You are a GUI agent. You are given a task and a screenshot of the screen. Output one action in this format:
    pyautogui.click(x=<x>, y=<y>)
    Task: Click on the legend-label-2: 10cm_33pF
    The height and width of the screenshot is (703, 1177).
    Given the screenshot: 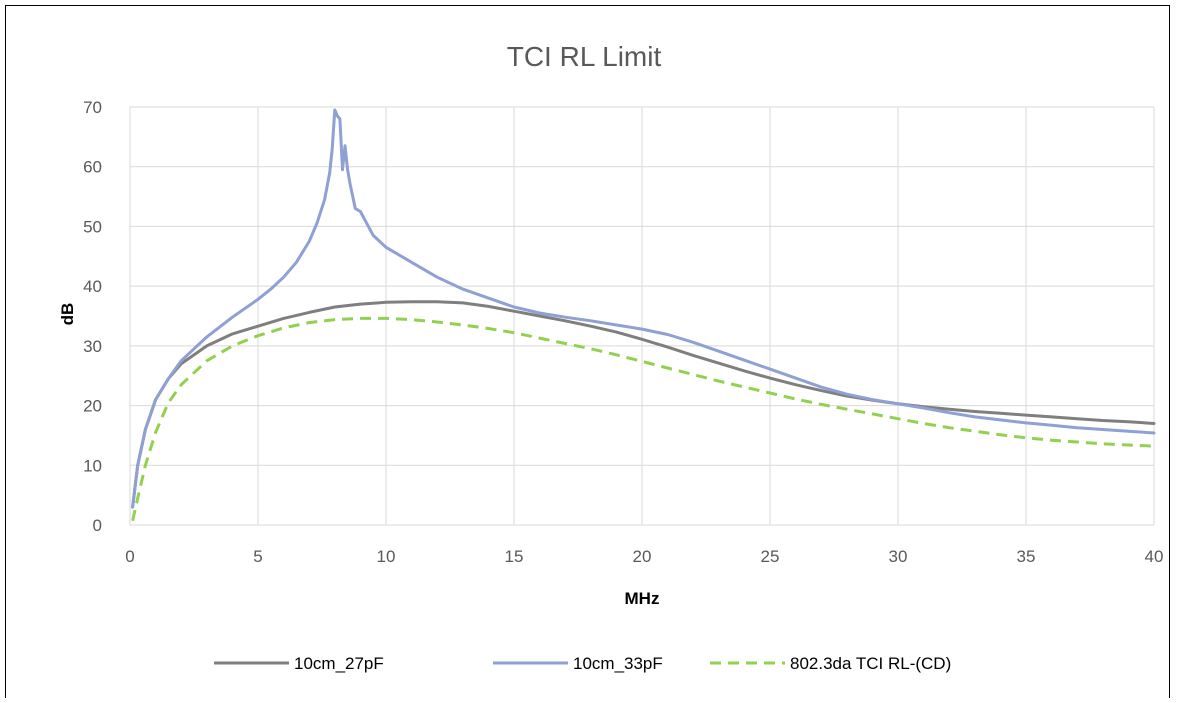 What is the action you would take?
    pyautogui.click(x=618, y=663)
    